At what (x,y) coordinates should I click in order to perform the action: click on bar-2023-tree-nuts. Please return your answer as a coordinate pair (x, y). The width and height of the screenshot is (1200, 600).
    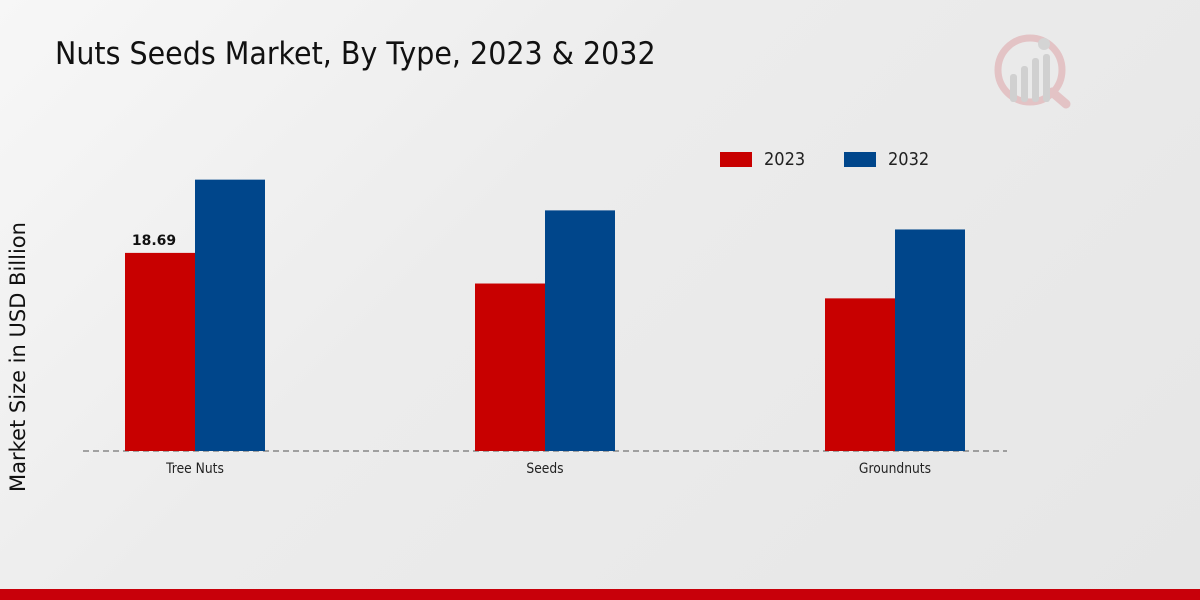
    Looking at the image, I should click on (160, 351).